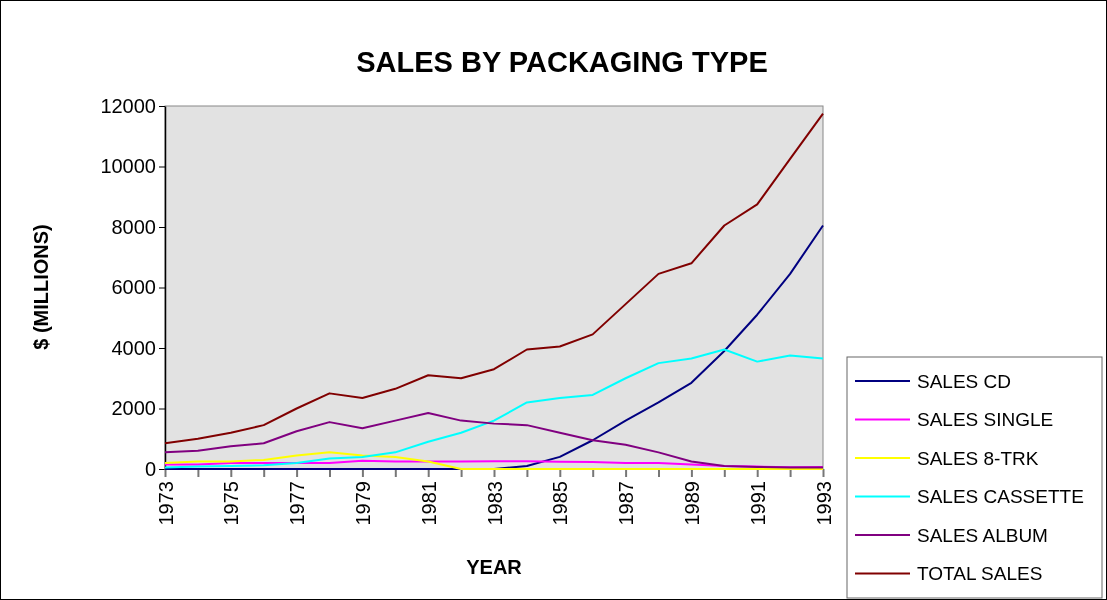  I want to click on y-axis-title: $ (MILLIONS), so click(41, 287).